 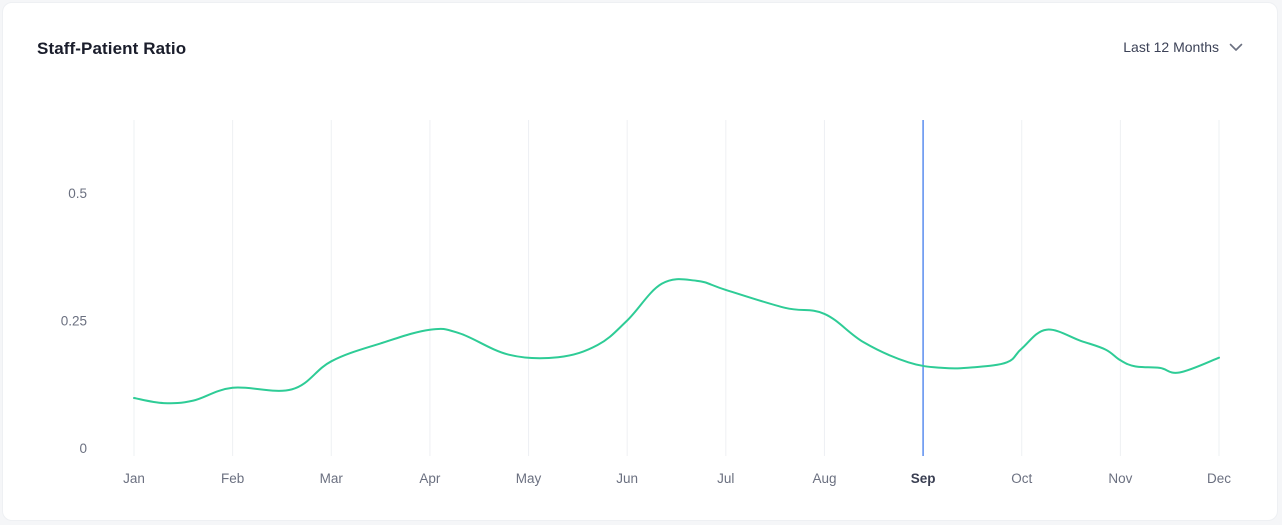 What do you see at coordinates (1120, 478) in the screenshot?
I see `x-tick-label: Nov` at bounding box center [1120, 478].